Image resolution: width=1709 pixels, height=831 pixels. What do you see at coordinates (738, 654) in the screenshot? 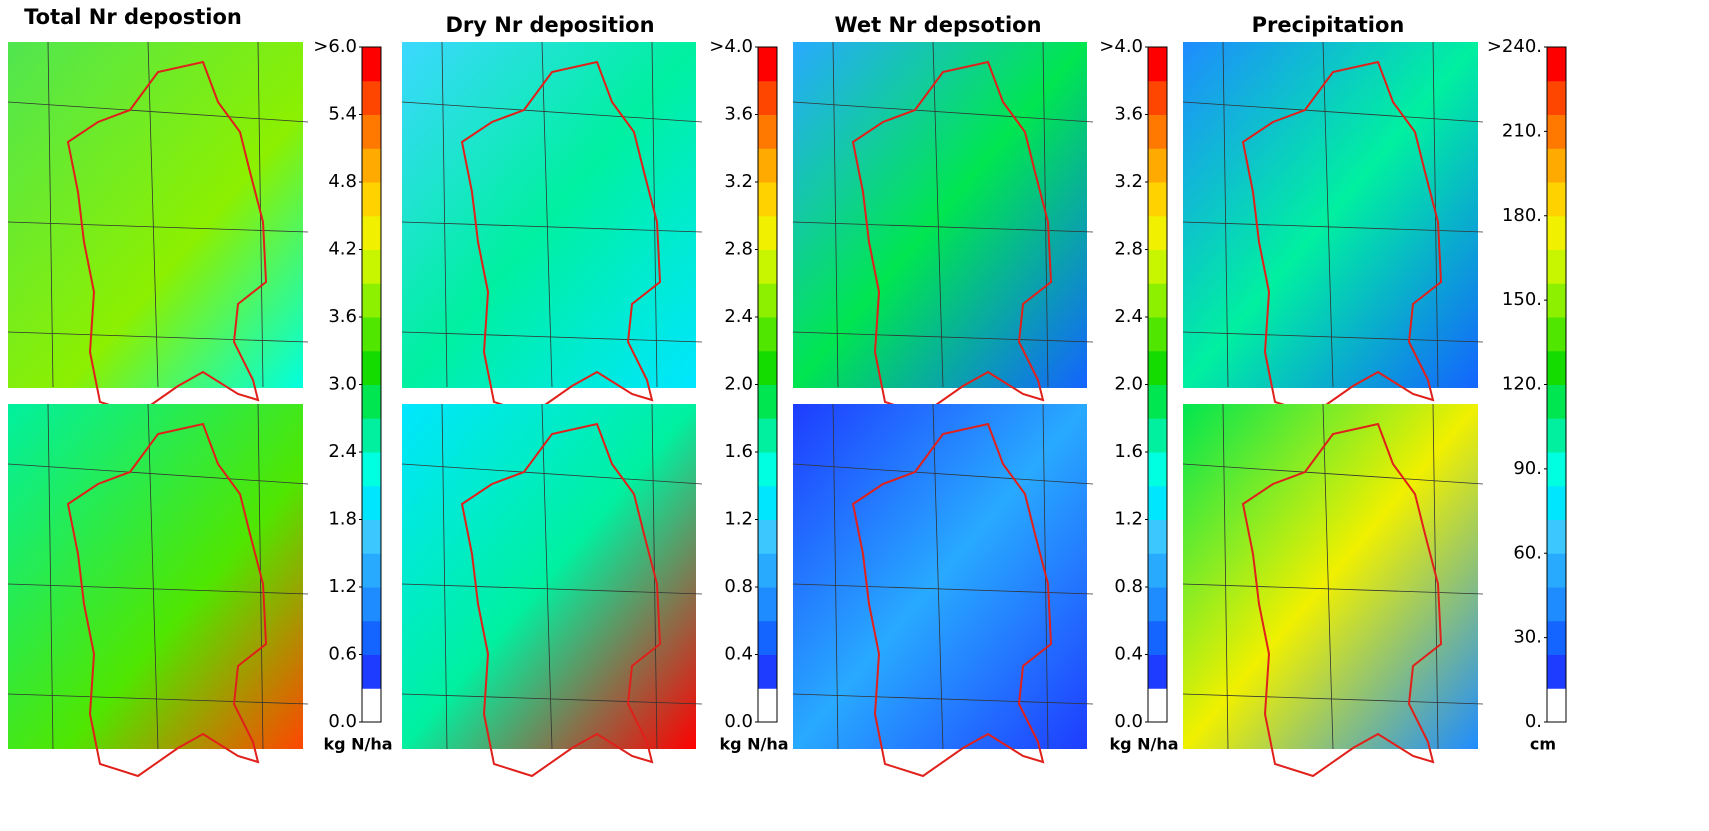
I see `colorbar-tick-label: 0.4` at bounding box center [738, 654].